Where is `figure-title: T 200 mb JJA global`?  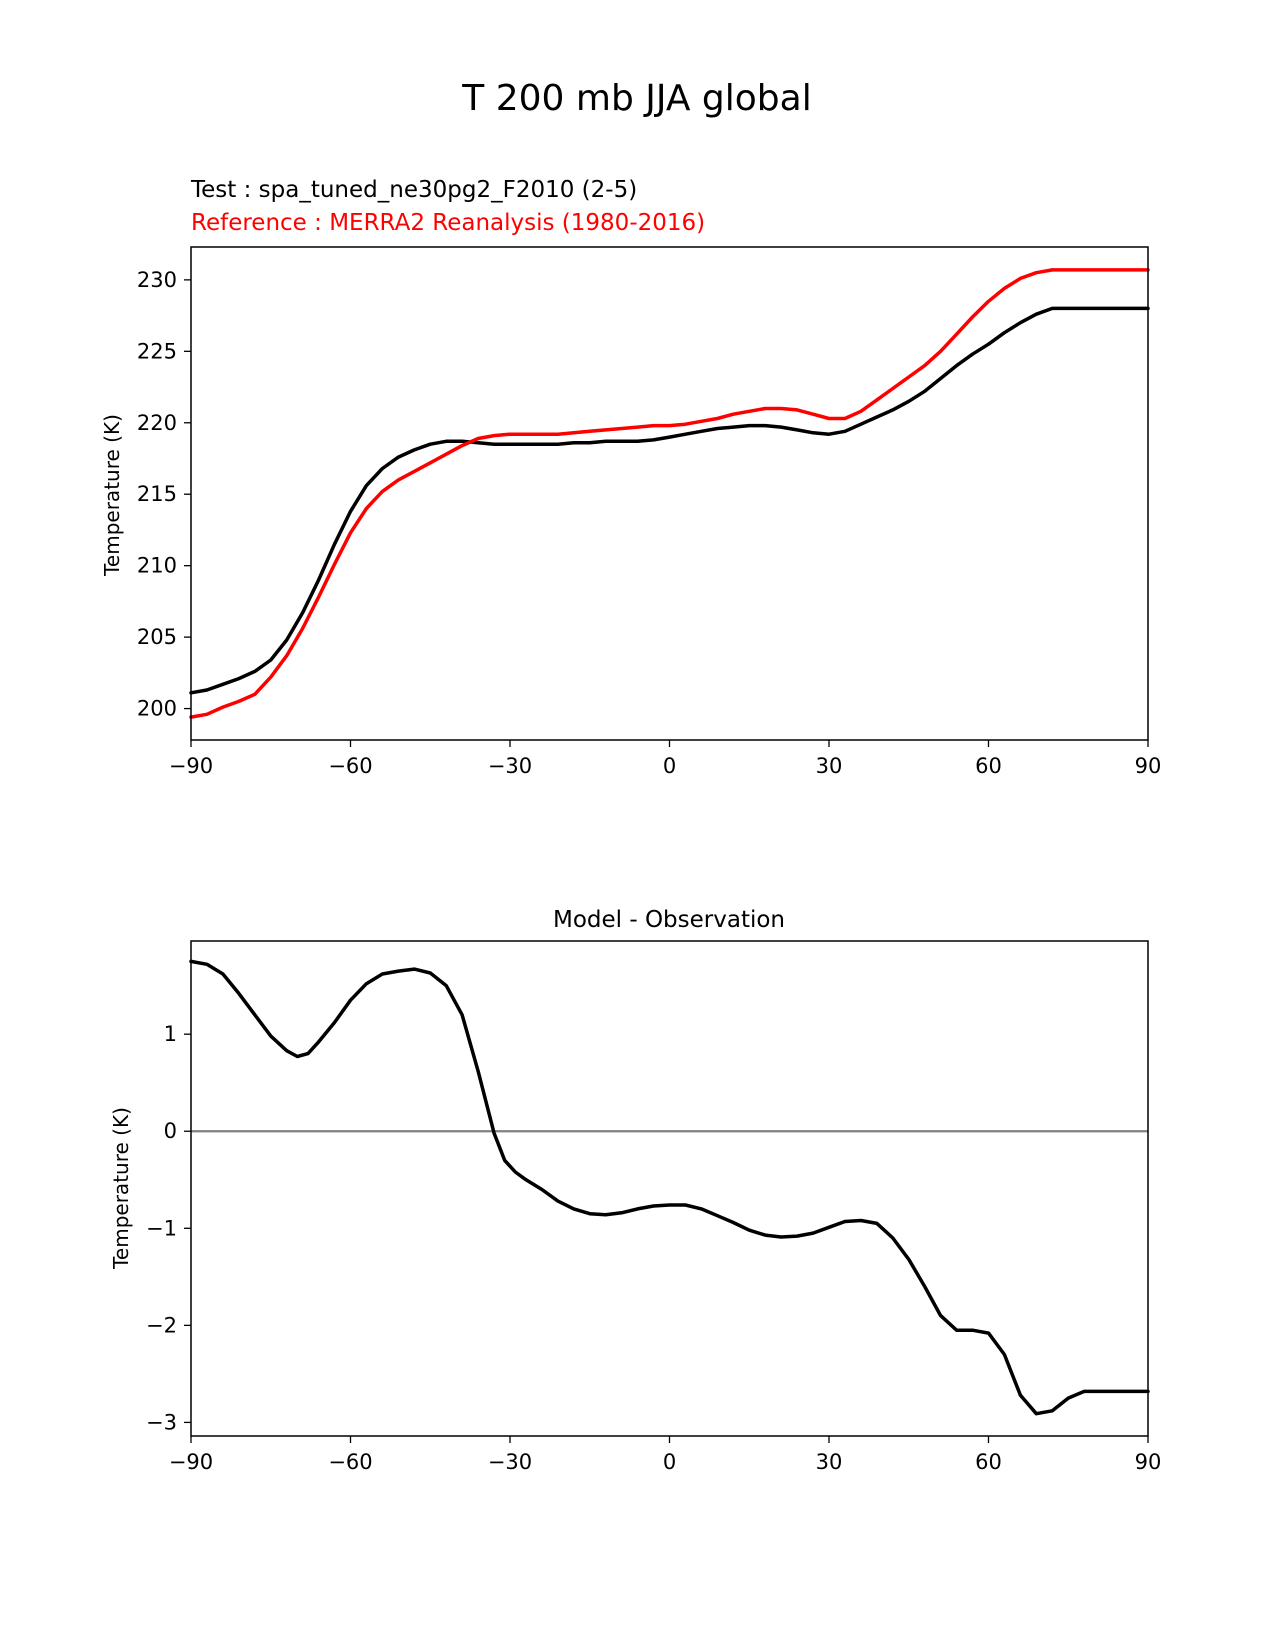
figure-title: T 200 mb JJA global is located at coordinates (636, 98).